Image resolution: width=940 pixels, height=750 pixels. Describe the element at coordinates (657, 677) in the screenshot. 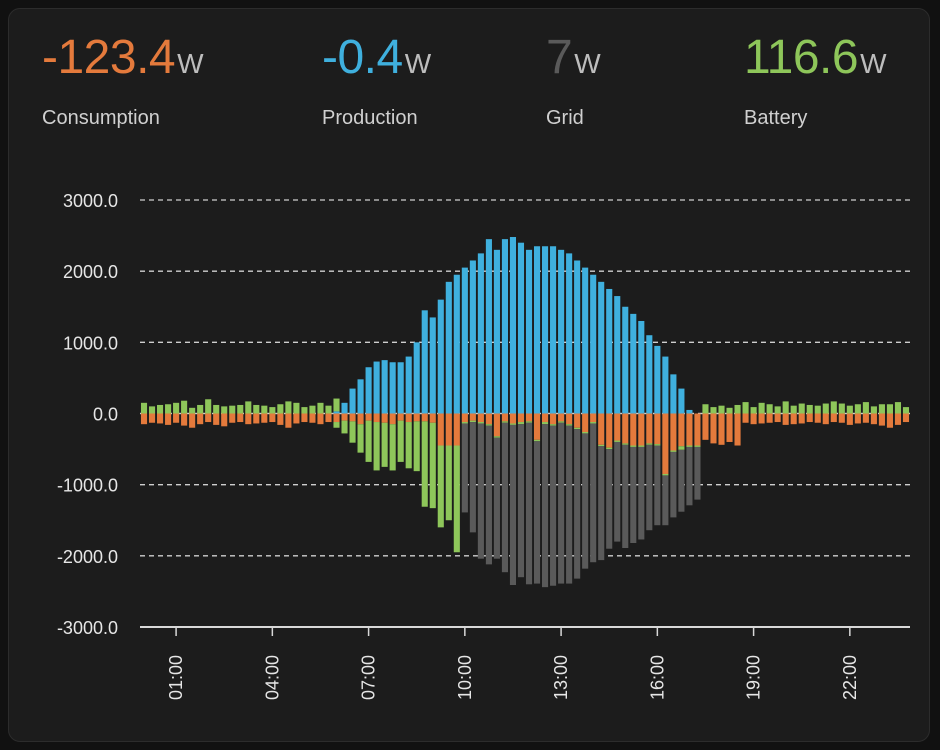

I see `x-tick-label: 16:00` at that location.